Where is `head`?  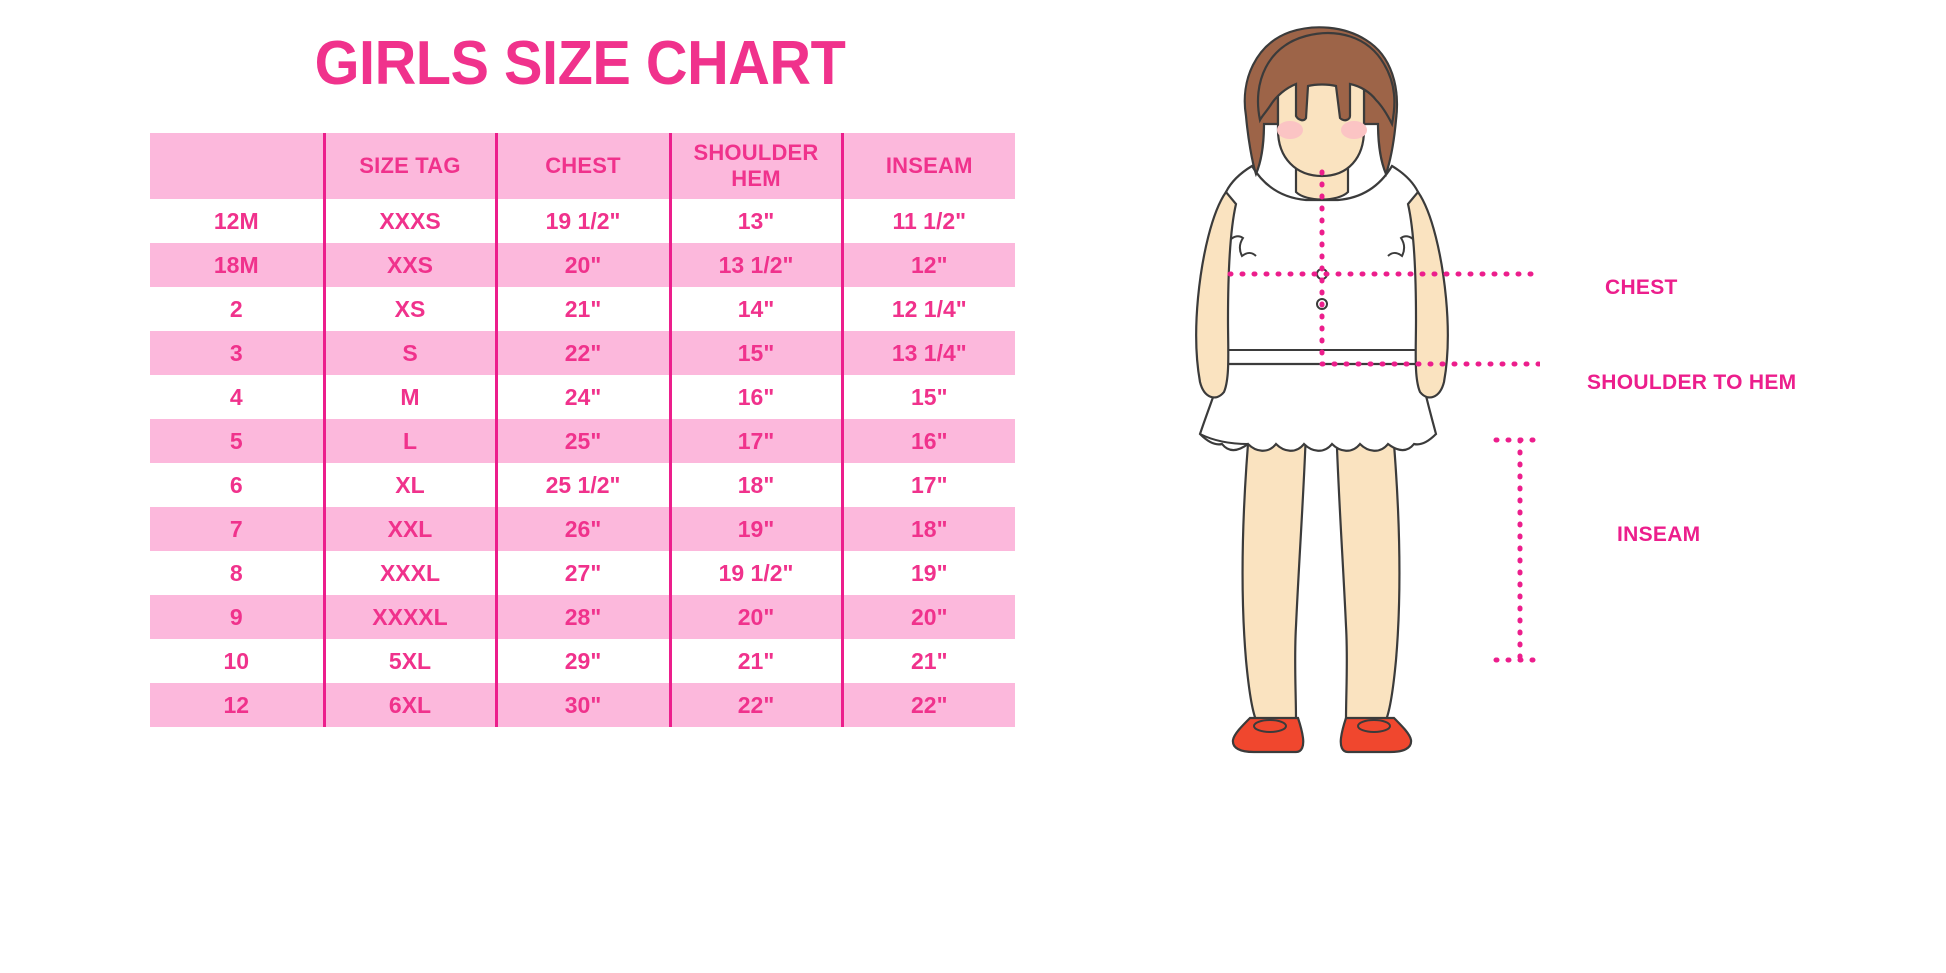
head is located at coordinates (1321, 102).